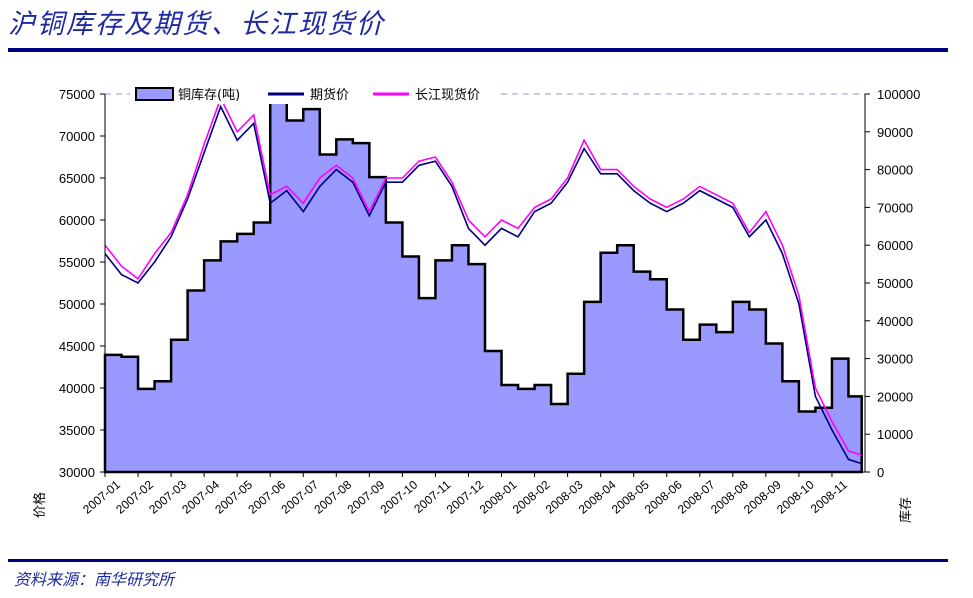 The height and width of the screenshot is (598, 973). Describe the element at coordinates (478, 50) in the screenshot. I see `title-rule` at that location.